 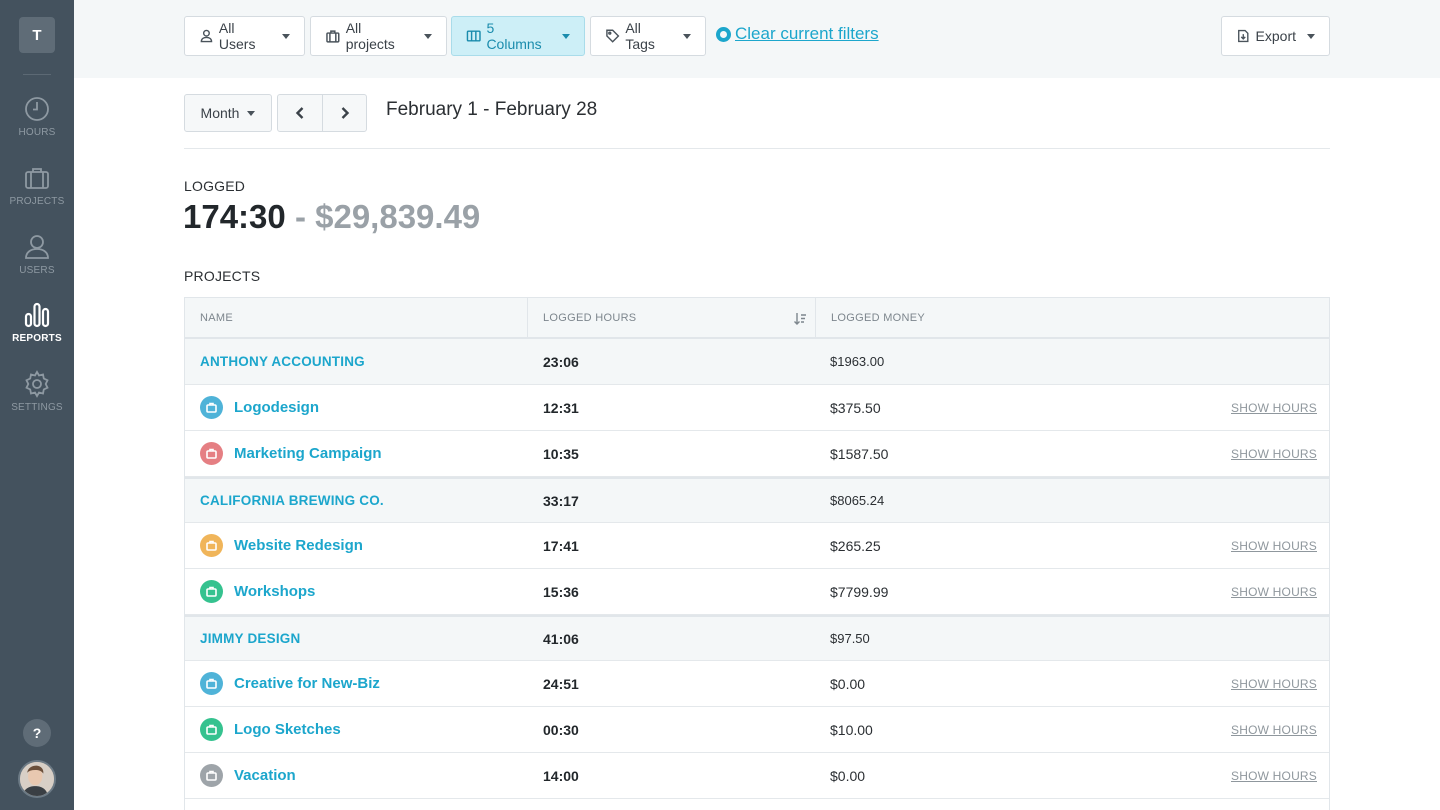 What do you see at coordinates (37, 193) in the screenshot?
I see `sidebar-item-projects: PROJECTS` at bounding box center [37, 193].